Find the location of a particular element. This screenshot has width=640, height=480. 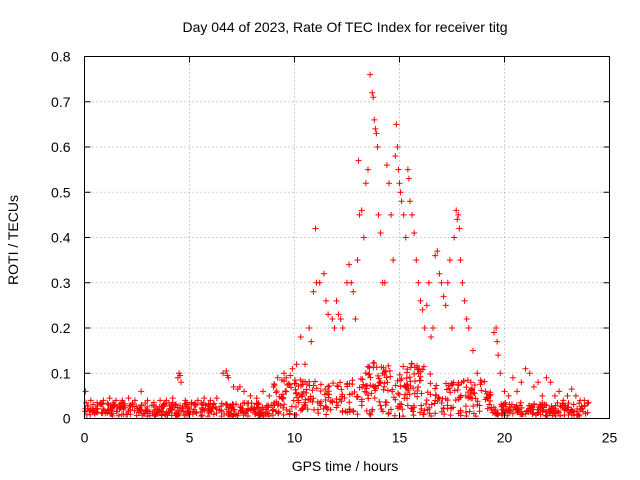

y-tick-label: 0 is located at coordinates (67, 419).